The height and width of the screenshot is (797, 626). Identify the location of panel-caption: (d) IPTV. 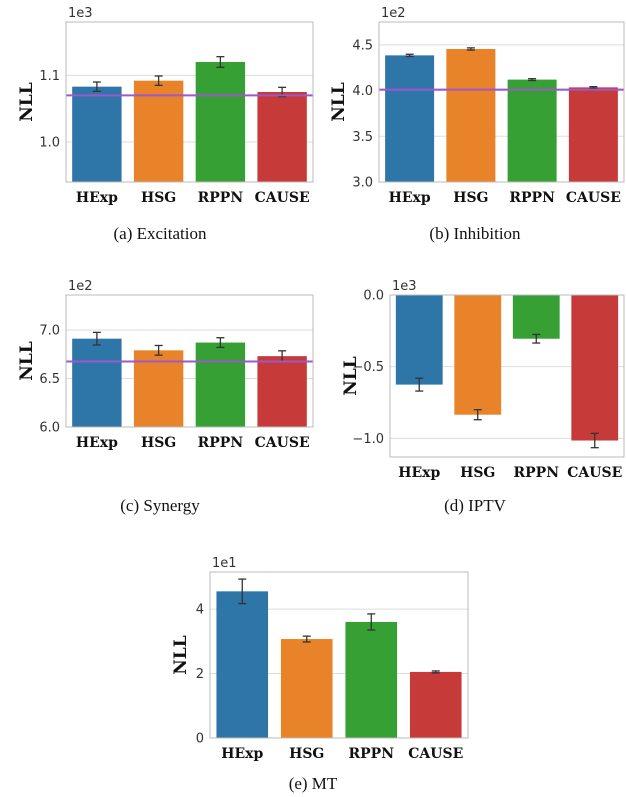
(475, 505).